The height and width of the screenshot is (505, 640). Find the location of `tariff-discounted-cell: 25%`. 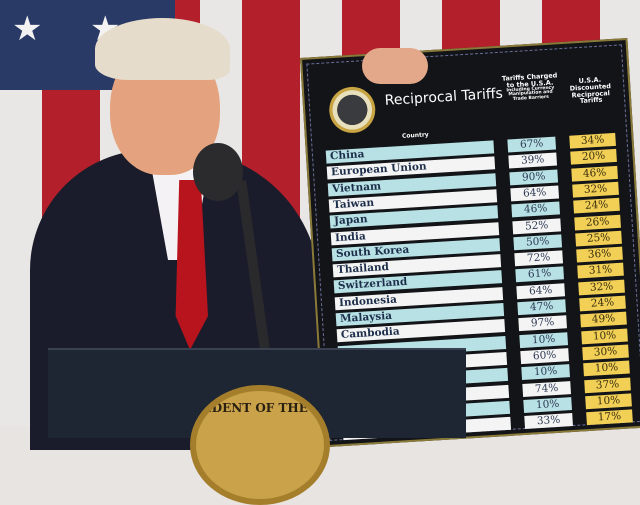

tariff-discounted-cell: 25% is located at coordinates (598, 238).